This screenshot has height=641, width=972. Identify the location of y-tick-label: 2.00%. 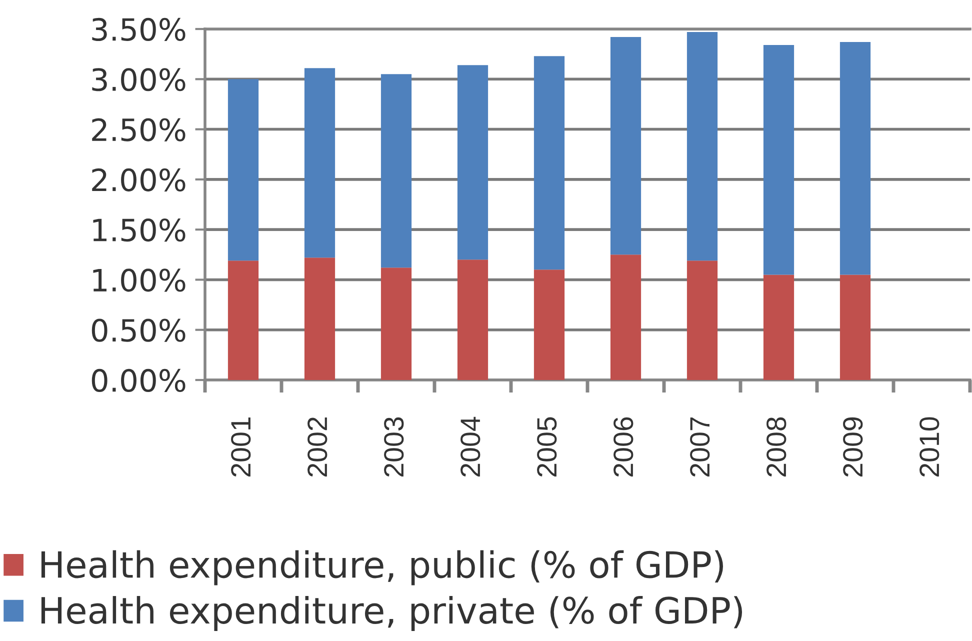
(139, 180).